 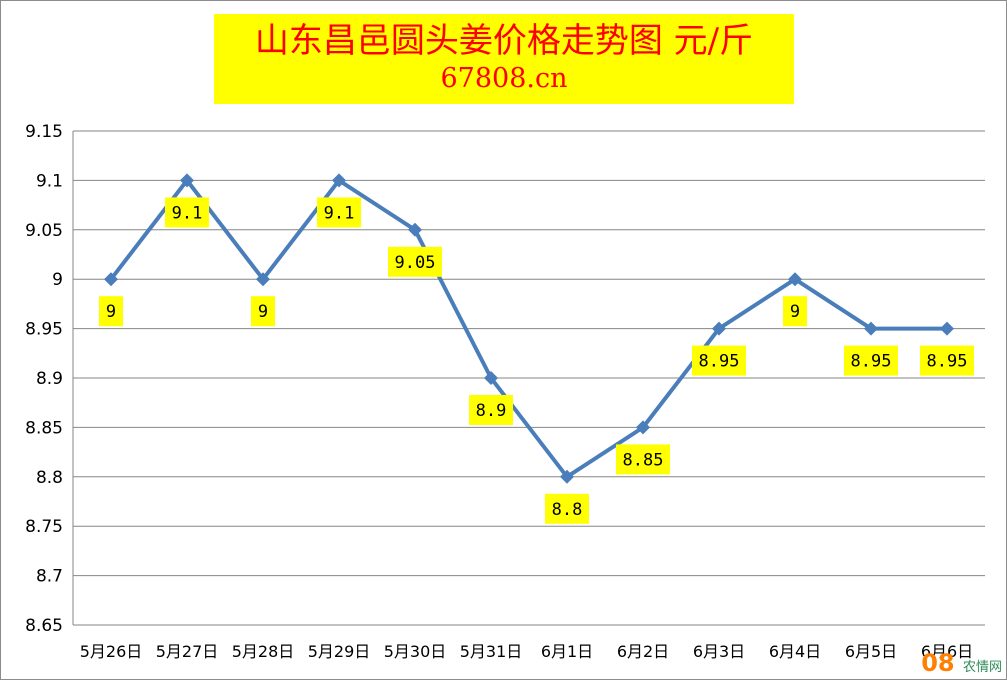 I want to click on x-tick-label: 5月27日, so click(x=187, y=651).